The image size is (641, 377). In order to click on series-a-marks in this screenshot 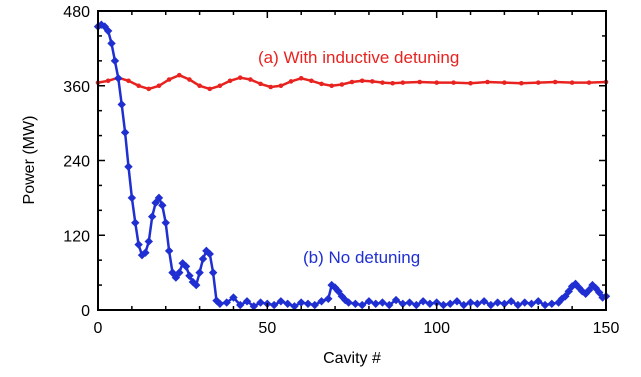, I will do `click(352, 82)`.